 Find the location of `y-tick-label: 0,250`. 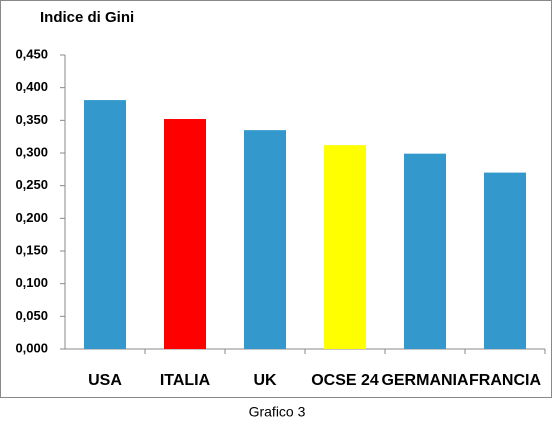

y-tick-label: 0,250 is located at coordinates (31, 184).